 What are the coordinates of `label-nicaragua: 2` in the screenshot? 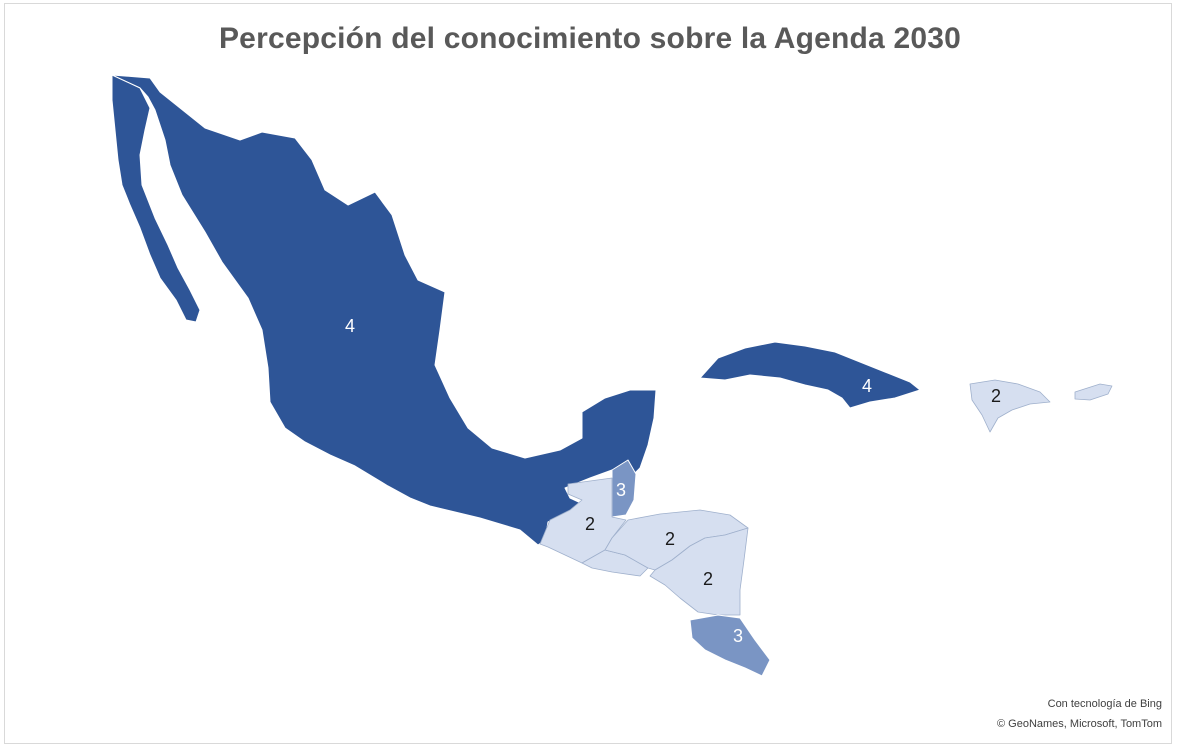 It's located at (708, 579).